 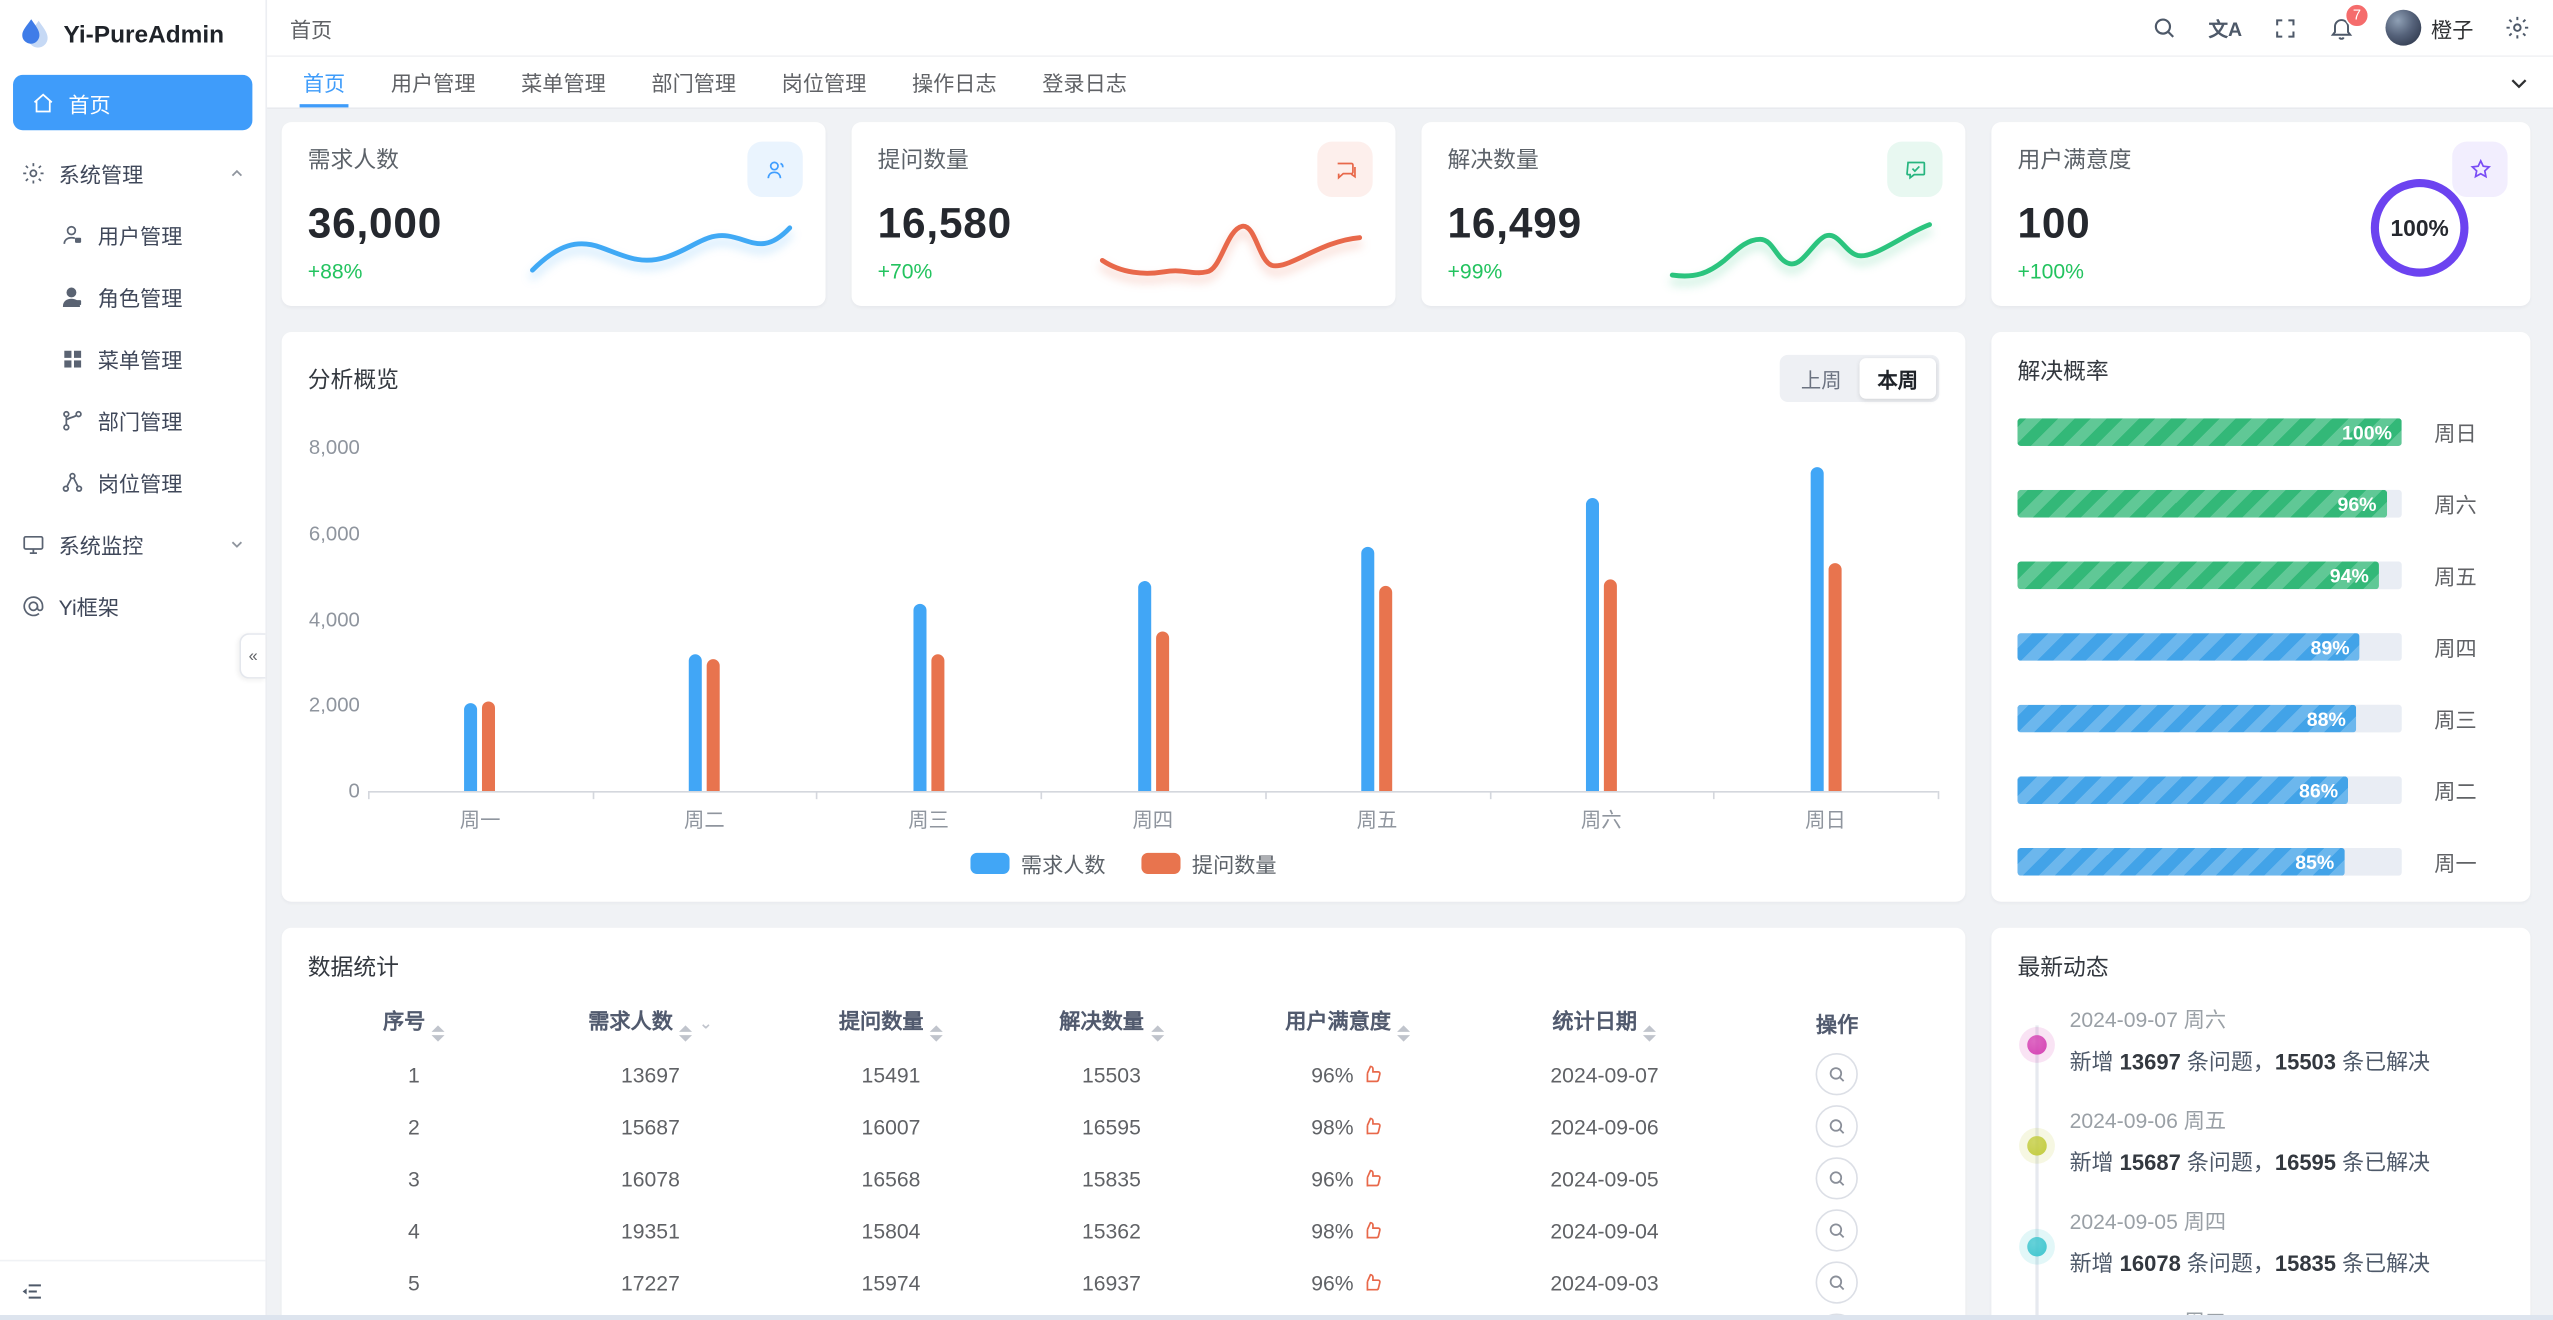 What do you see at coordinates (650, 1178) in the screenshot?
I see `table-cell: 16078` at bounding box center [650, 1178].